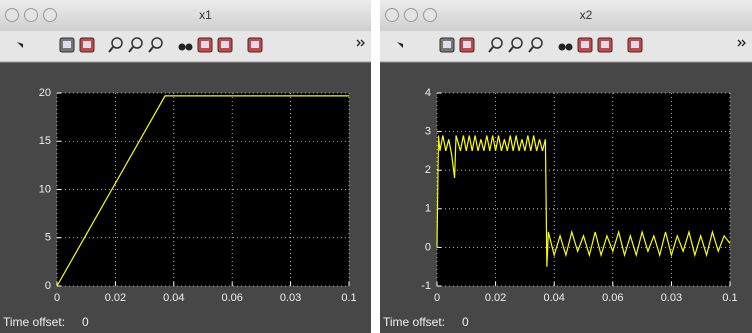  What do you see at coordinates (428, 93) in the screenshot?
I see `y-tick-label: 4` at bounding box center [428, 93].